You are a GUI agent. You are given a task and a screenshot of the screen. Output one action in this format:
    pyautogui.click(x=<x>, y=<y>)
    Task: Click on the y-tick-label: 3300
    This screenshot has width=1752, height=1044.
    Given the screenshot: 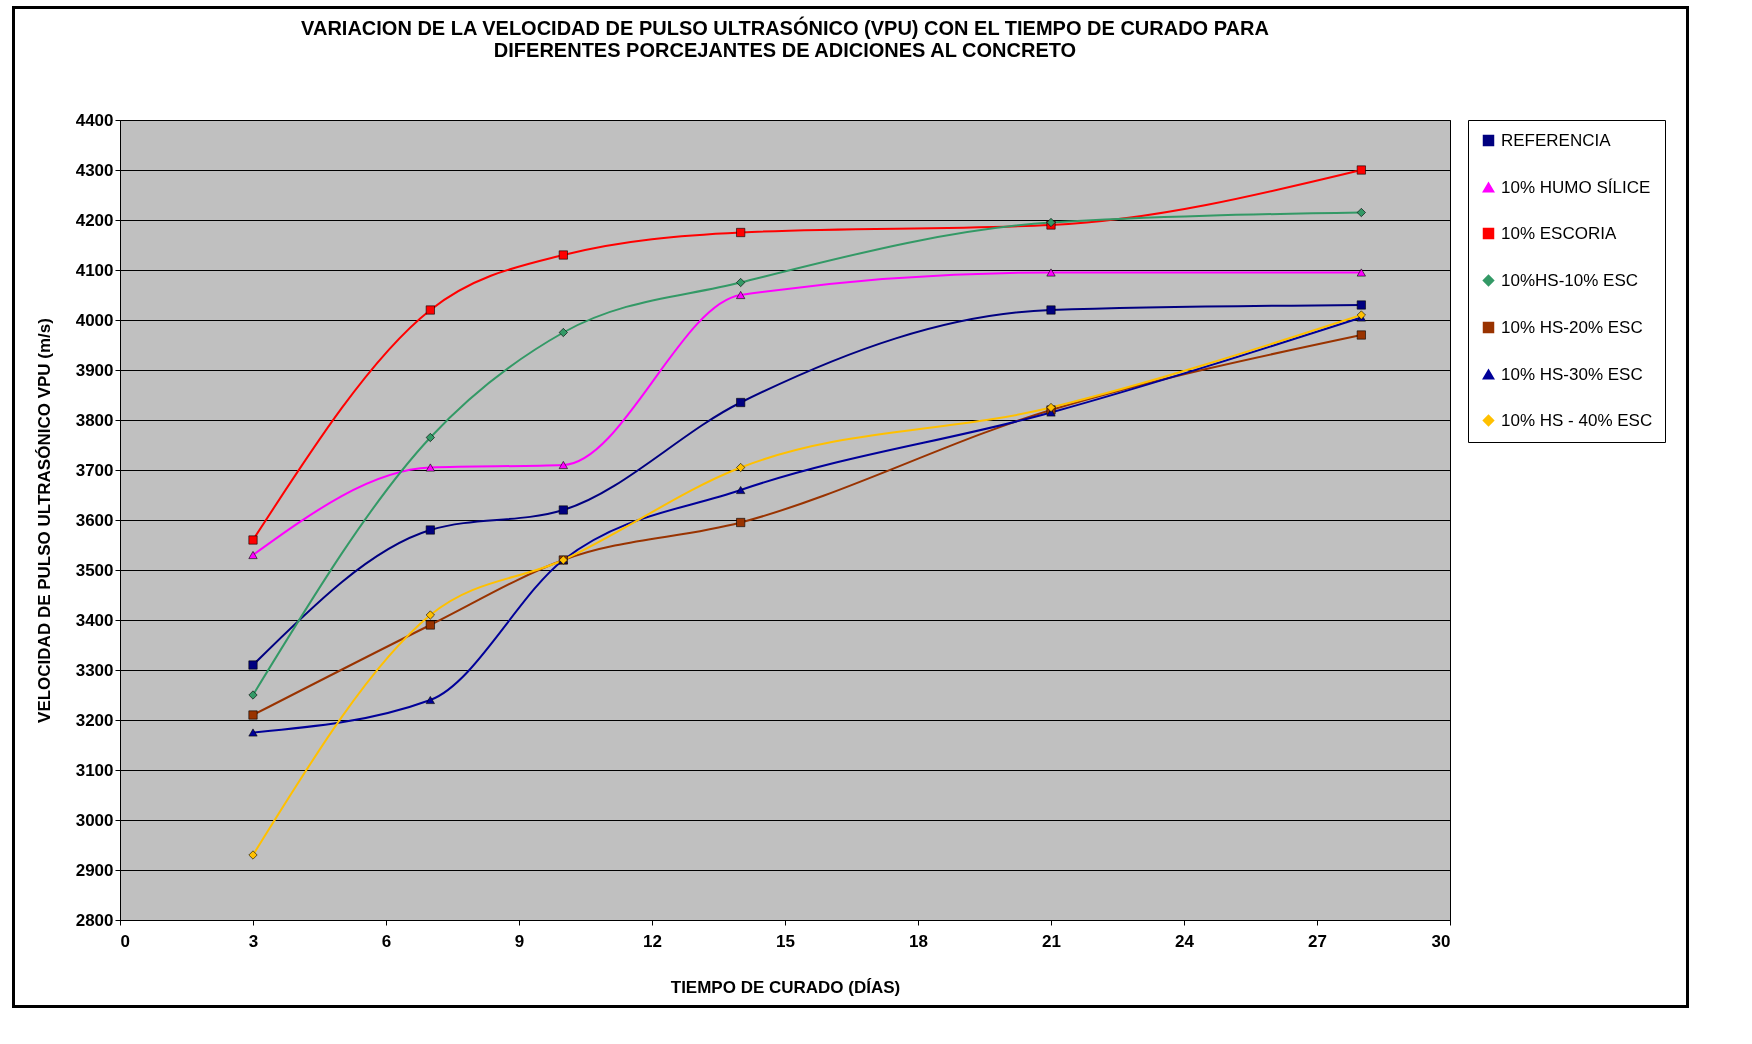 What is the action you would take?
    pyautogui.click(x=94, y=670)
    